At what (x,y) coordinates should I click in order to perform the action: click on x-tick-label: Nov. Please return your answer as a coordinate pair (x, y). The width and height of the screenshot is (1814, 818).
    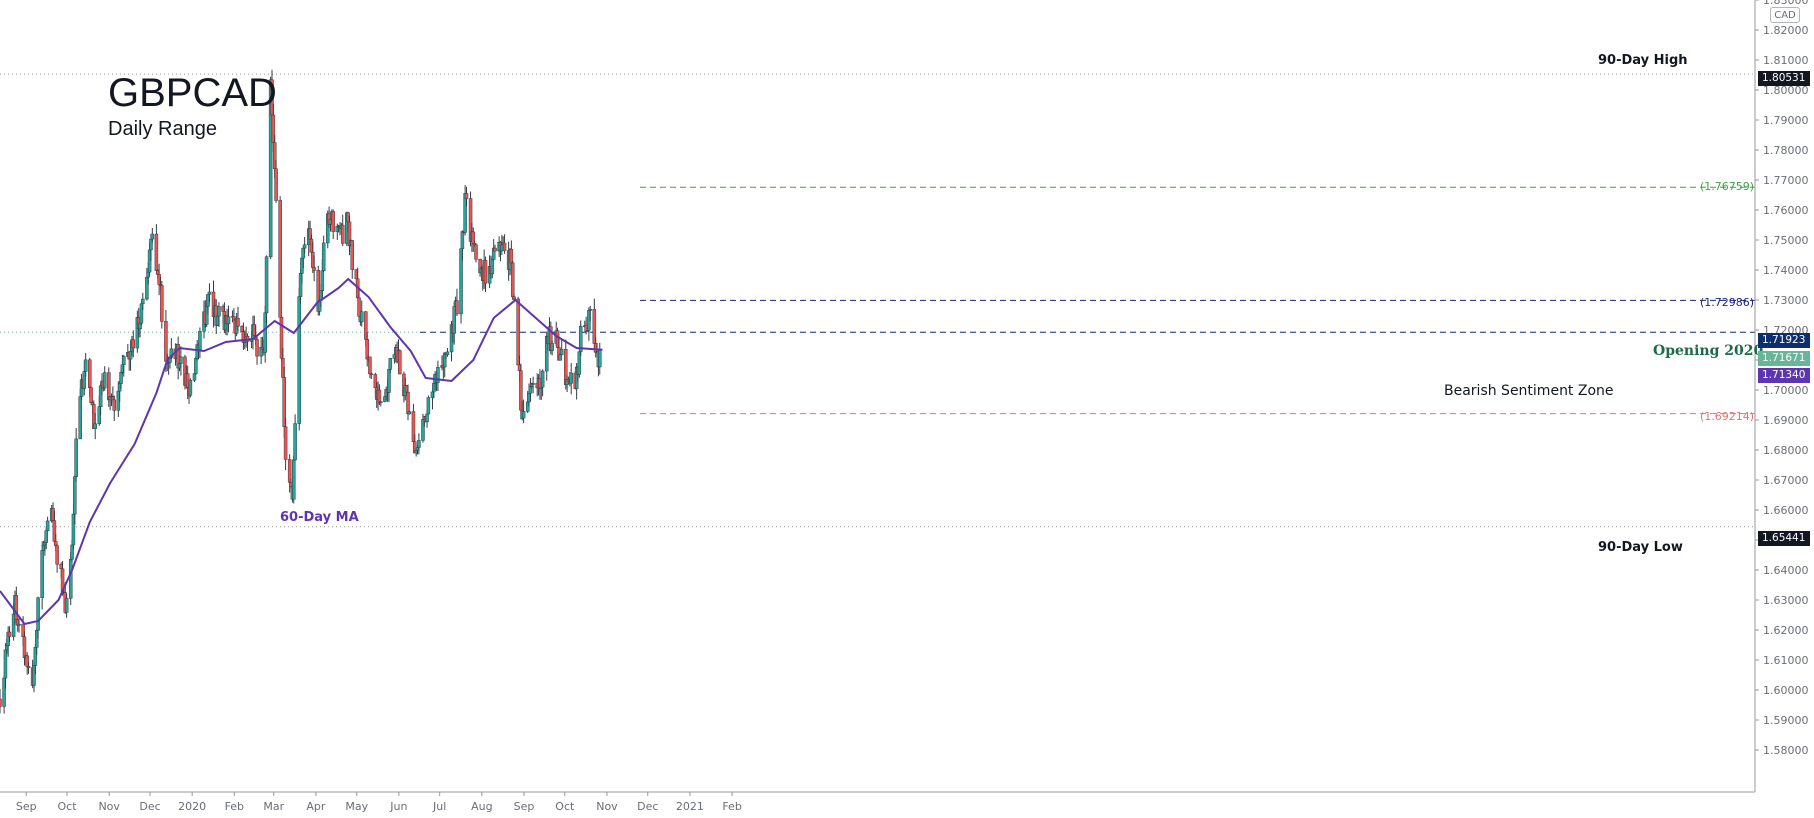
    Looking at the image, I should click on (109, 806).